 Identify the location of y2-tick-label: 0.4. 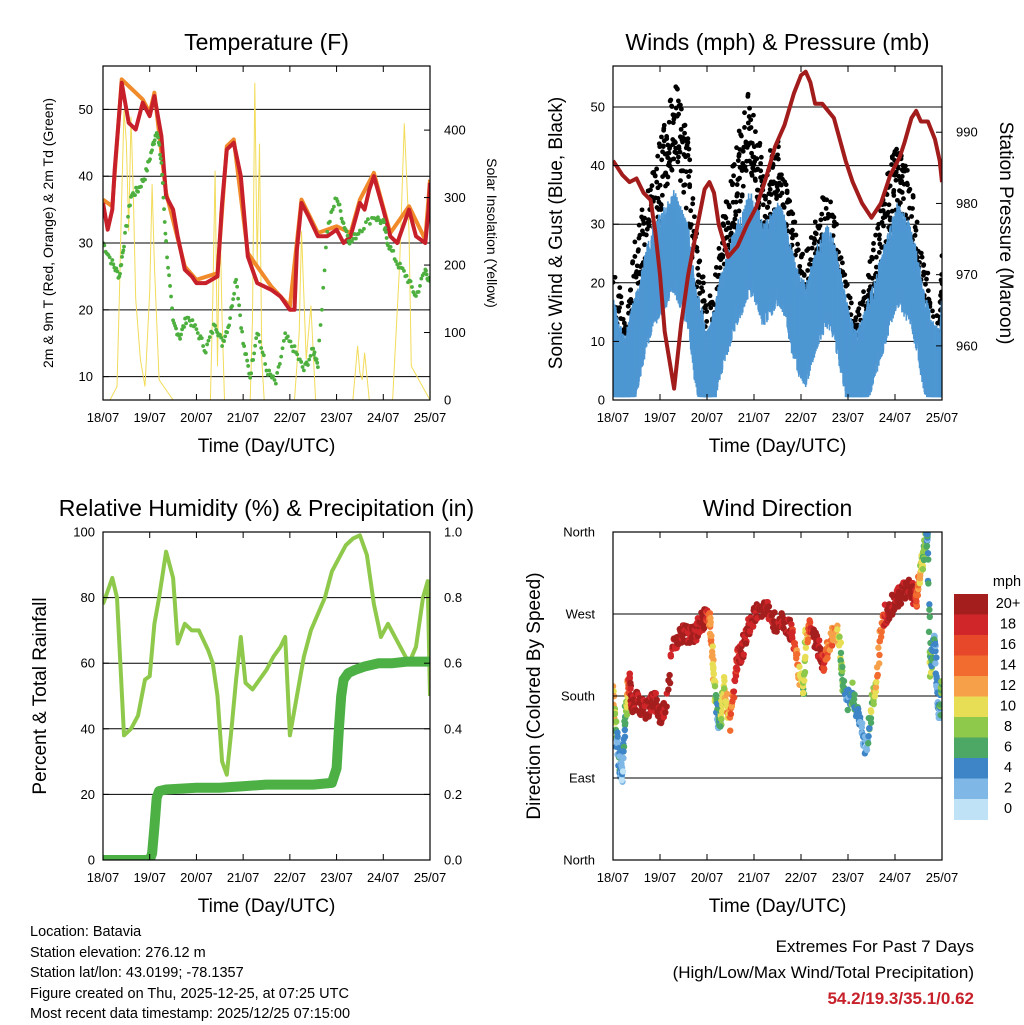
(453, 728).